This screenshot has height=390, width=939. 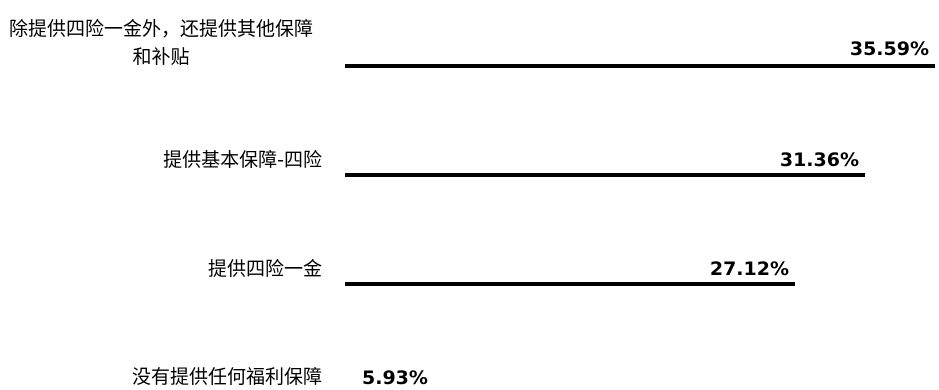 I want to click on category-label: 除提供四险一金外，还提供其他保障和补贴, so click(x=160, y=43).